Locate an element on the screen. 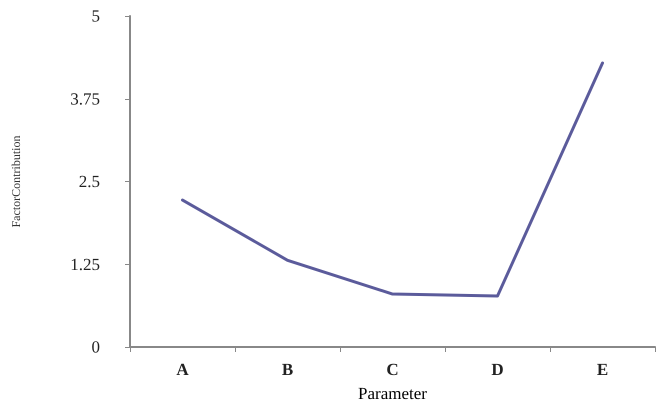 Image resolution: width=657 pixels, height=409 pixels. y-tick-label: 3.75 is located at coordinates (85, 98).